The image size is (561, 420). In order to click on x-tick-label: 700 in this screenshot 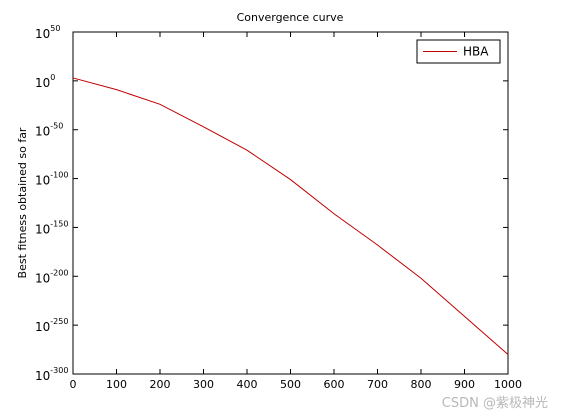, I will do `click(377, 384)`.